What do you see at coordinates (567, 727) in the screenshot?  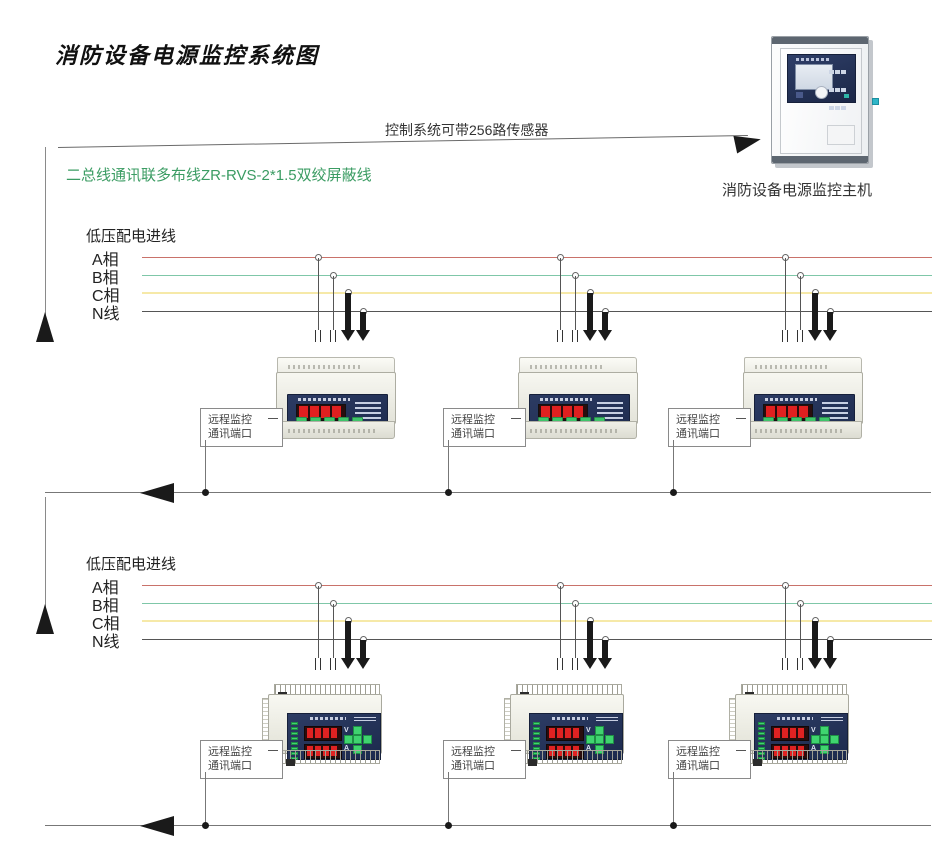 I see `sensor-body: V A` at bounding box center [567, 727].